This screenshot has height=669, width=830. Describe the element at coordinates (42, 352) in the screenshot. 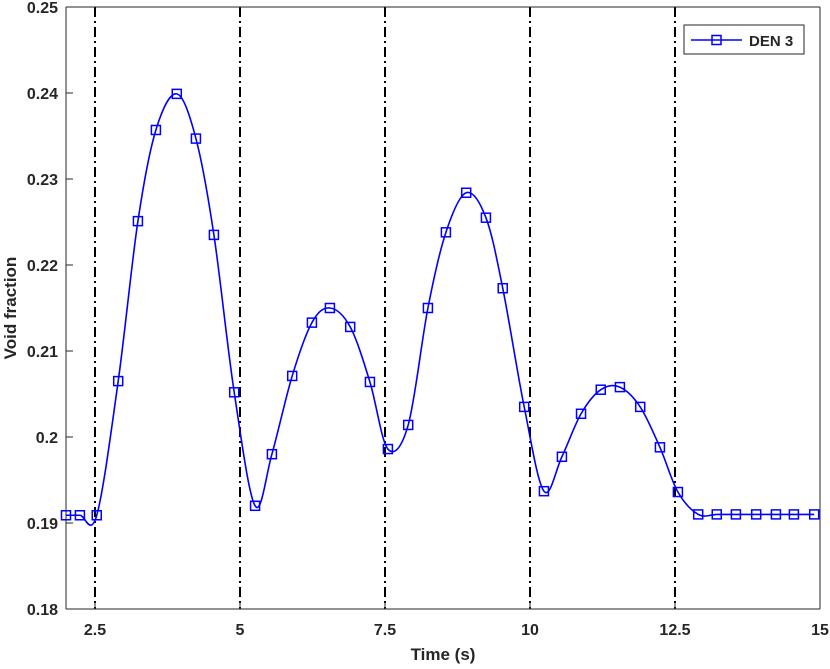

I see `y-tick-label: 0.21` at that location.